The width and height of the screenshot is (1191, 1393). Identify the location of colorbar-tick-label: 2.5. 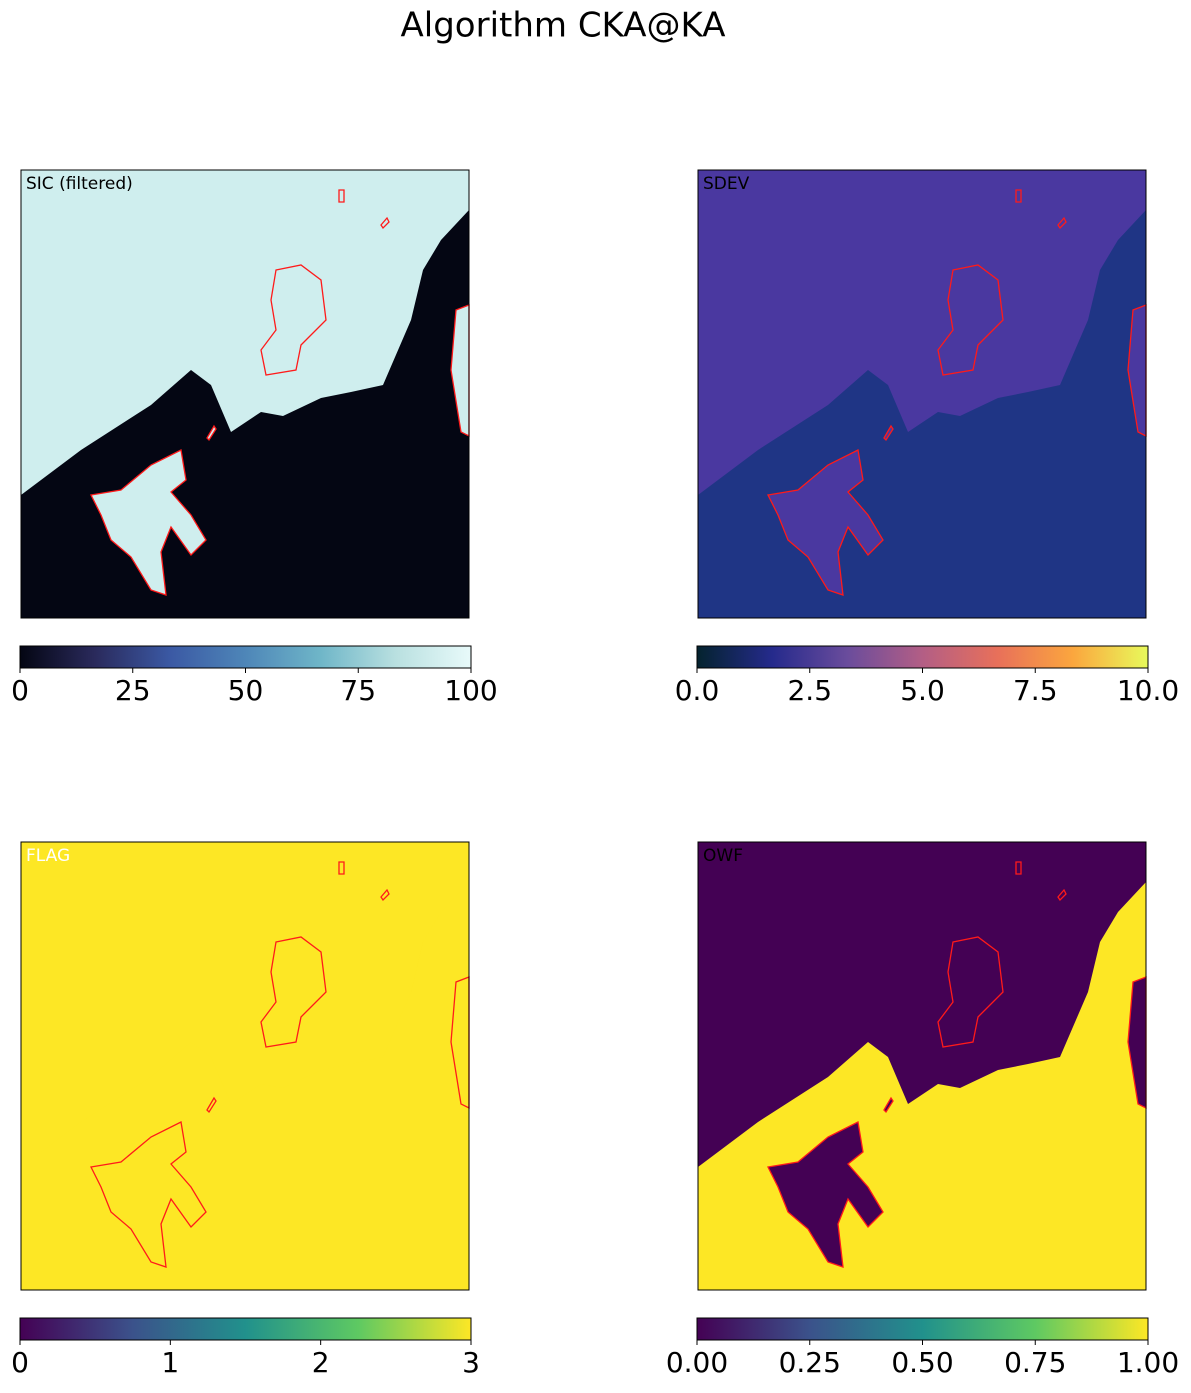
(809, 690).